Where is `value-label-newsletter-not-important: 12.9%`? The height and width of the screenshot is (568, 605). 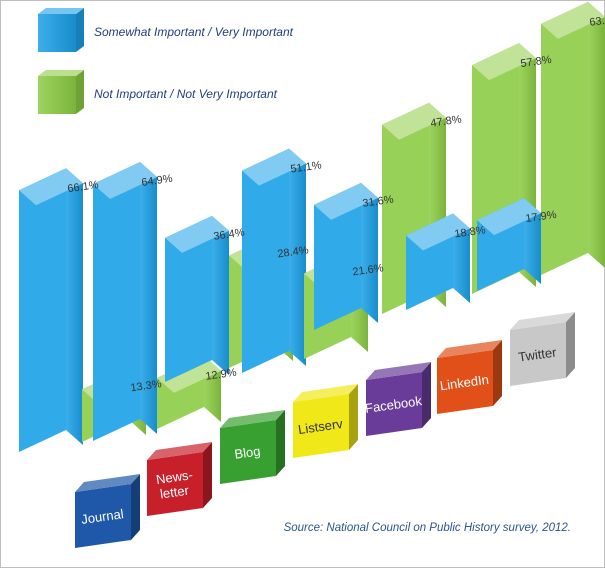 value-label-newsletter-not-important: 12.9% is located at coordinates (221, 375).